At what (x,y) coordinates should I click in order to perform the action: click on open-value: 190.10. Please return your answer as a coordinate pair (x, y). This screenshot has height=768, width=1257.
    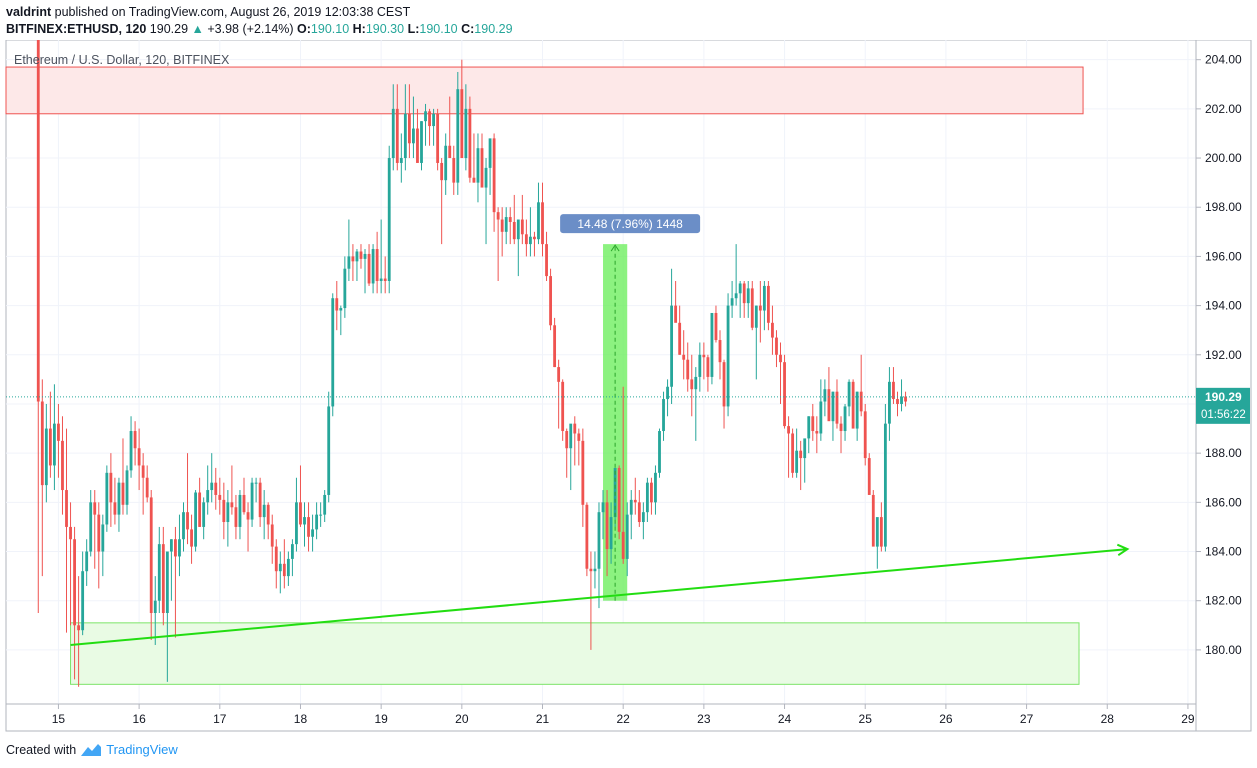
    Looking at the image, I should click on (330, 29).